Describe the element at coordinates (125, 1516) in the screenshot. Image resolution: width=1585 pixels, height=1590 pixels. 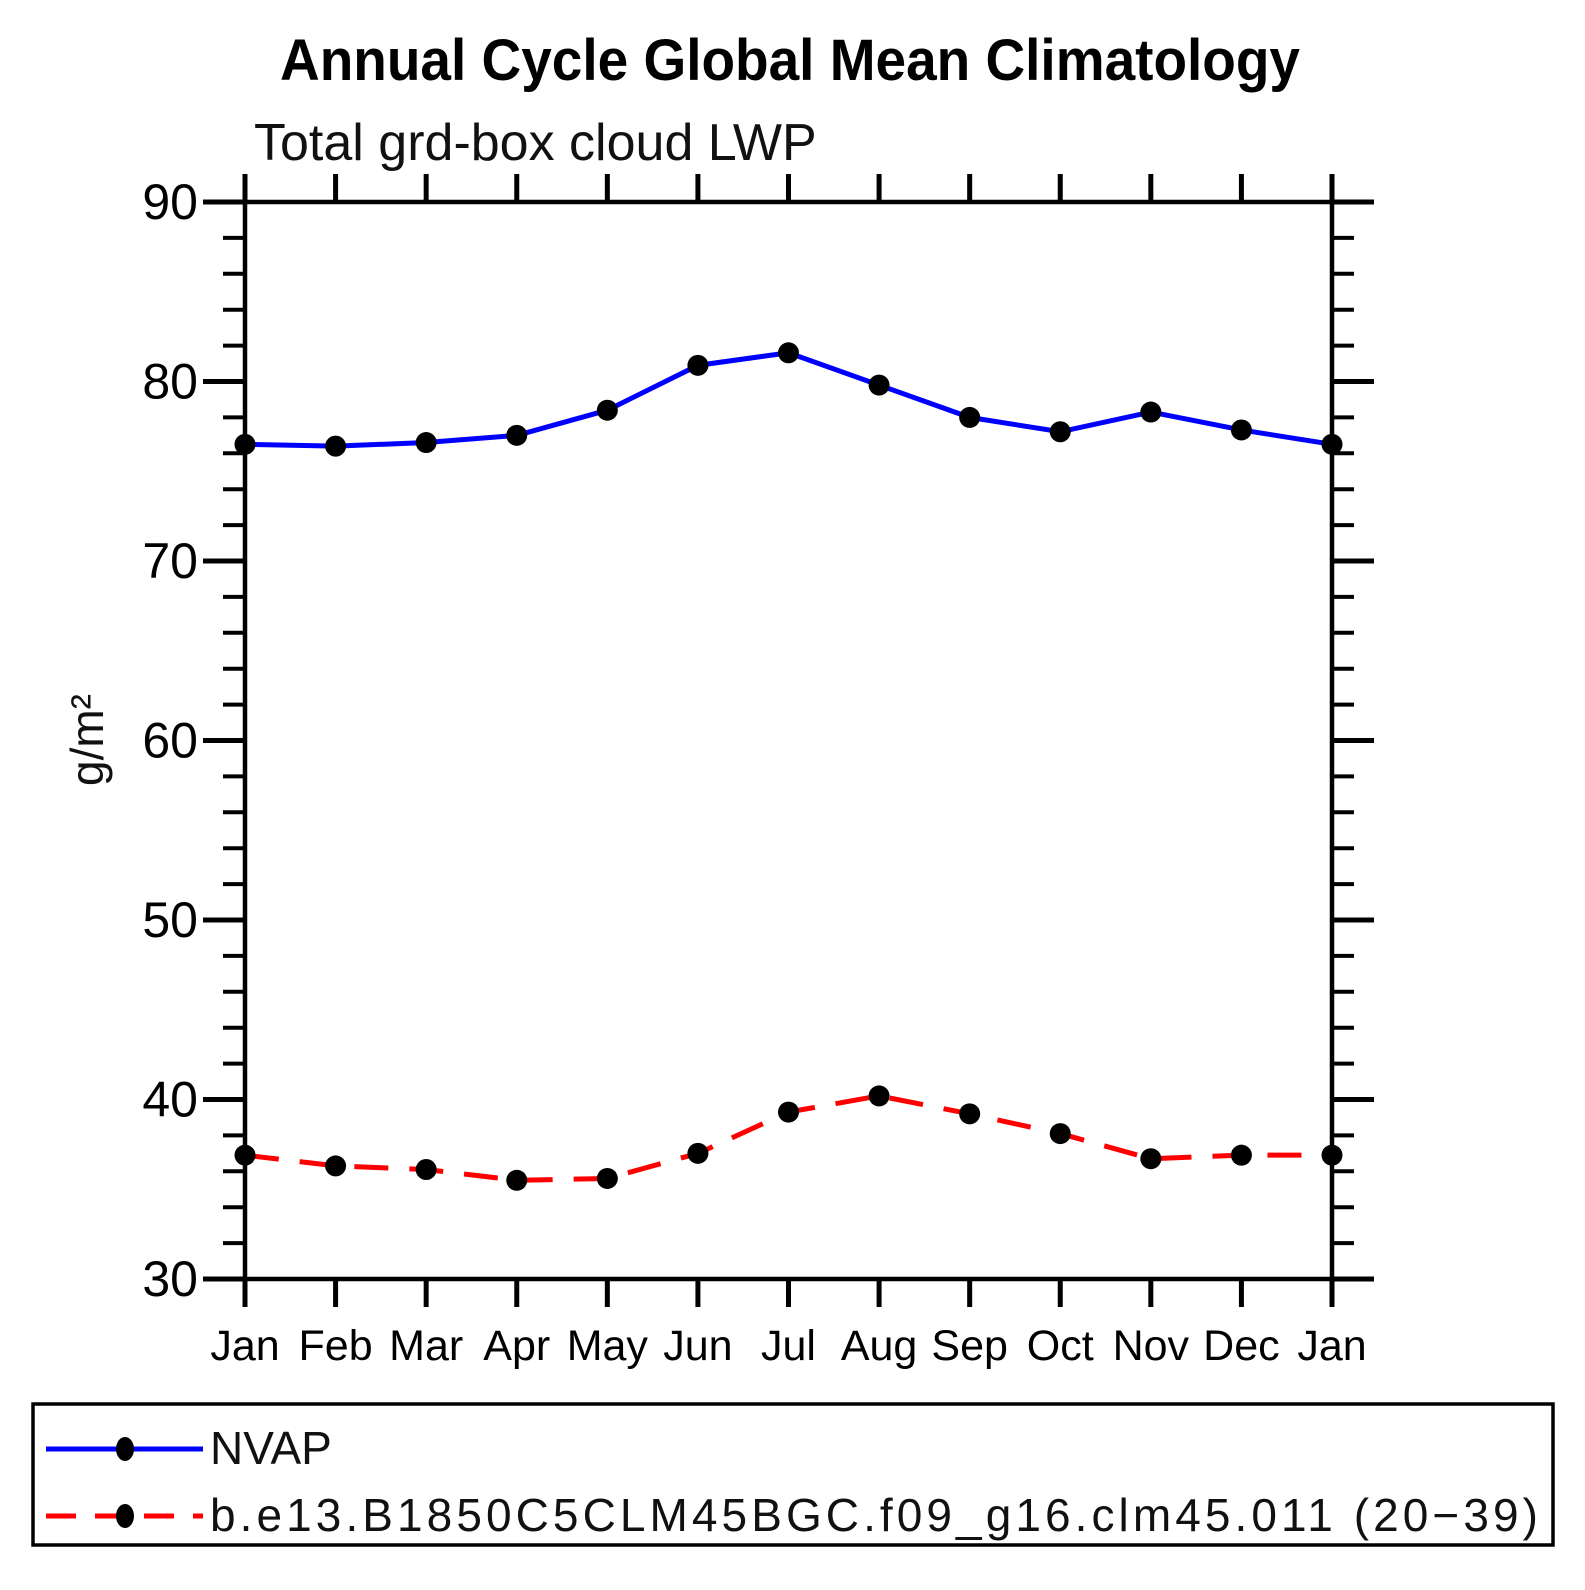
I see `legend-marker-model` at that location.